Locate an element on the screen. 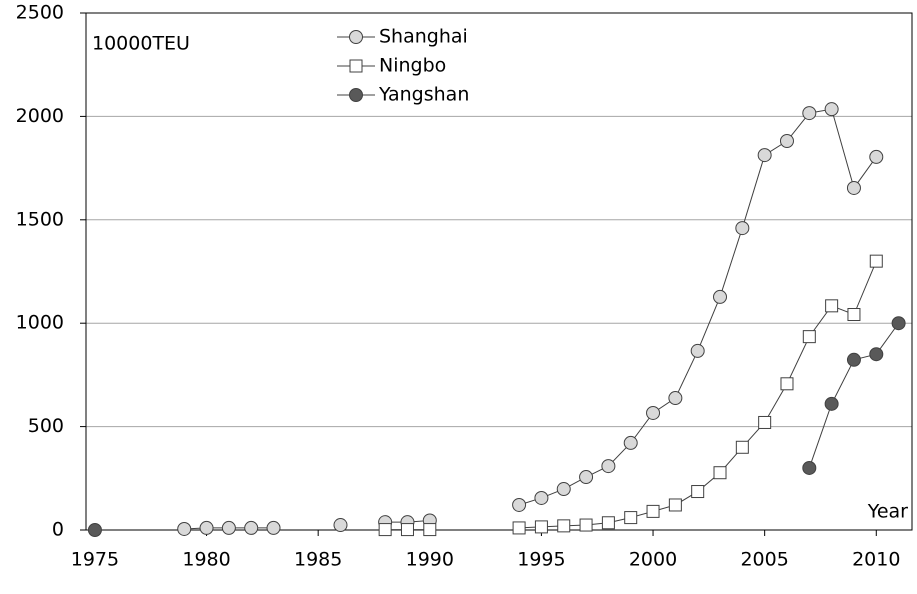  legend-item: Yangshan is located at coordinates (403, 95).